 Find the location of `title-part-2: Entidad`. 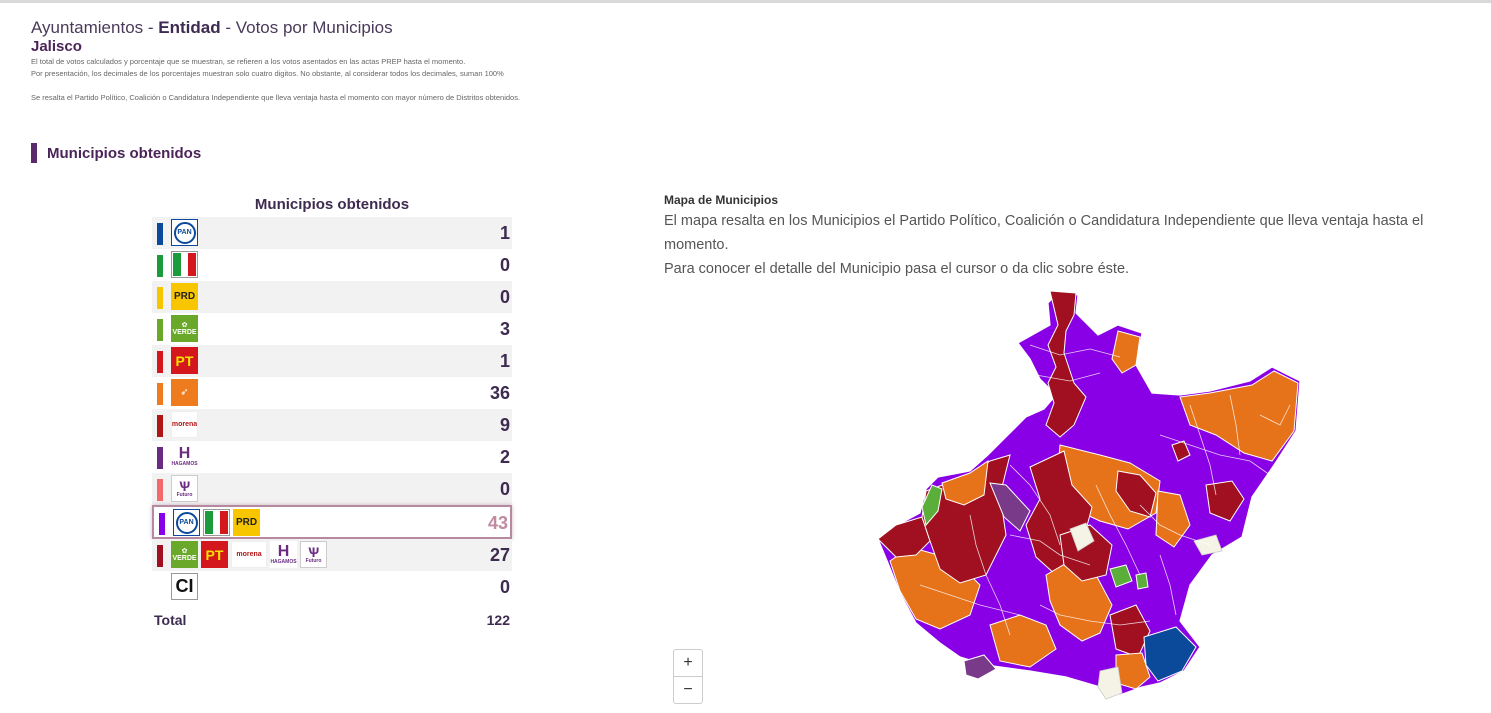

title-part-2: Entidad is located at coordinates (189, 27).